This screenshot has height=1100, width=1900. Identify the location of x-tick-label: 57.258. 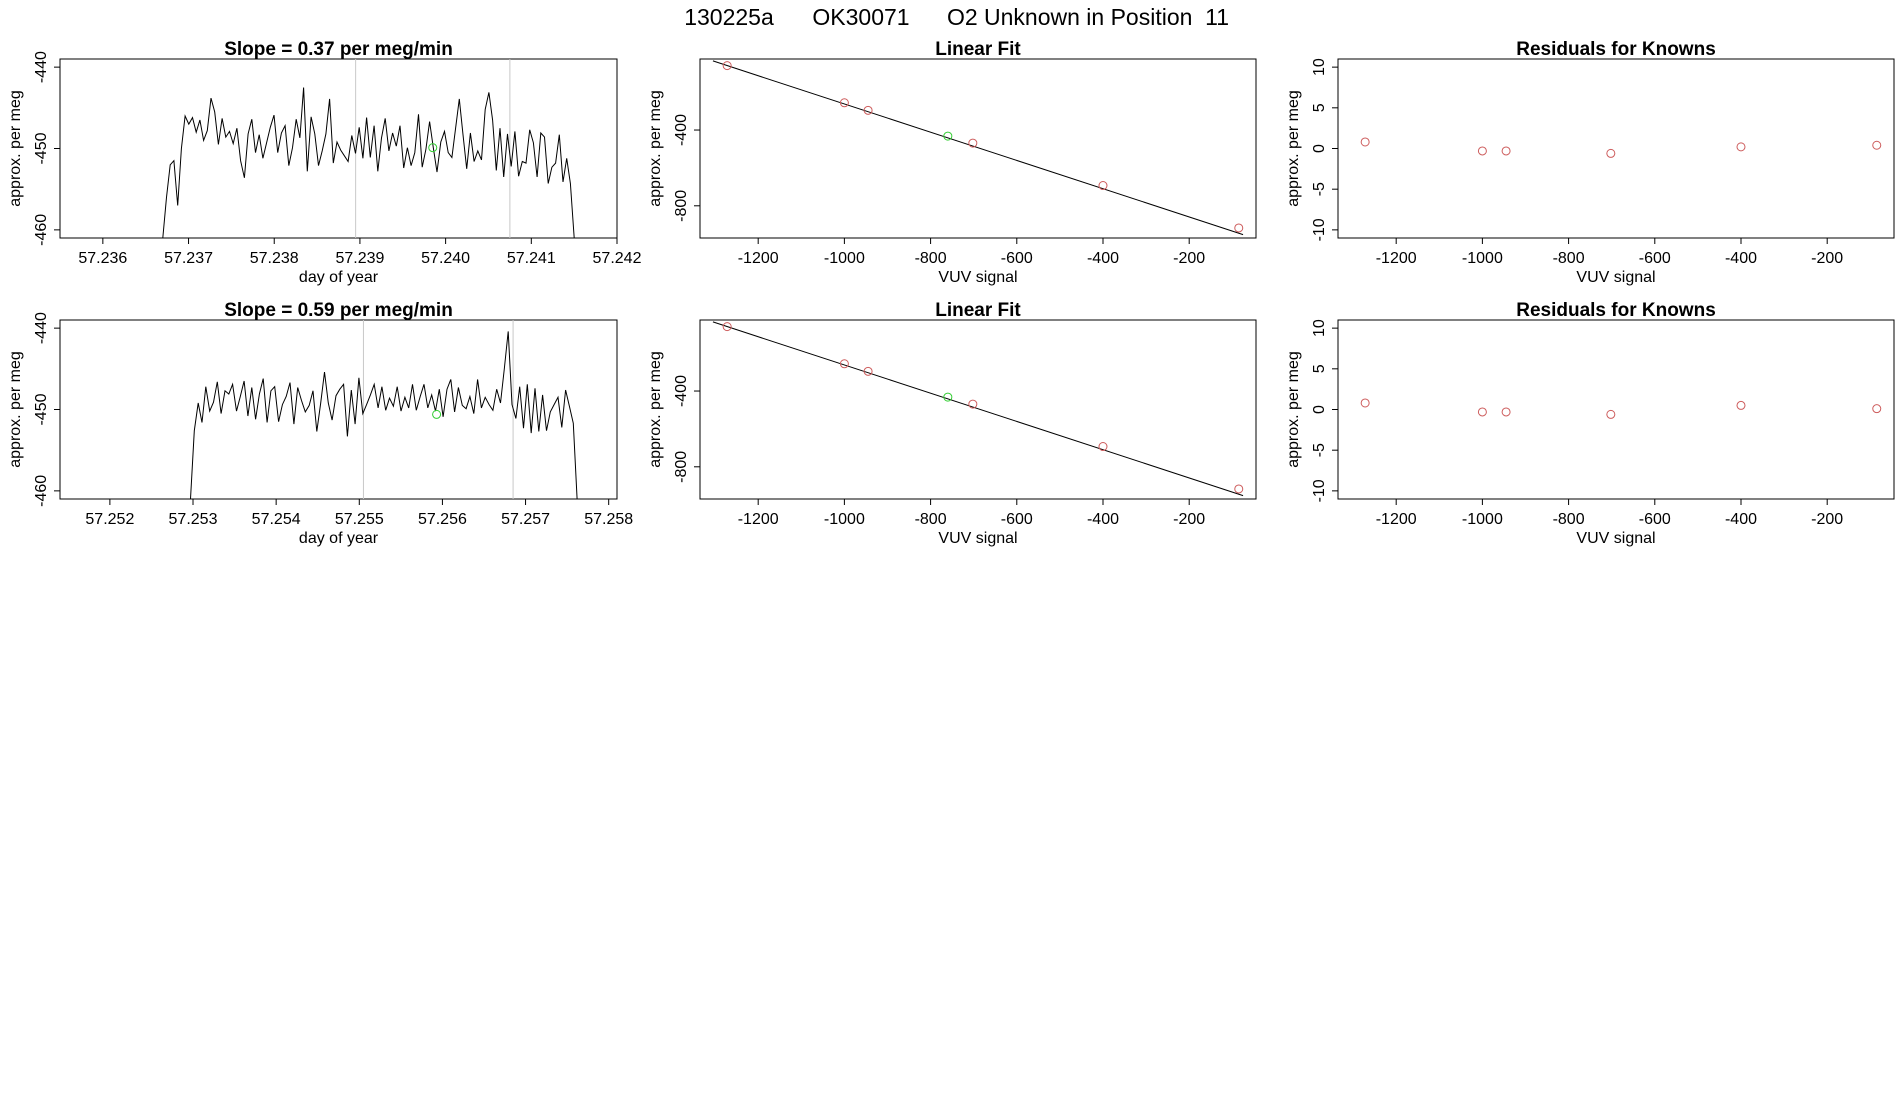
(608, 519).